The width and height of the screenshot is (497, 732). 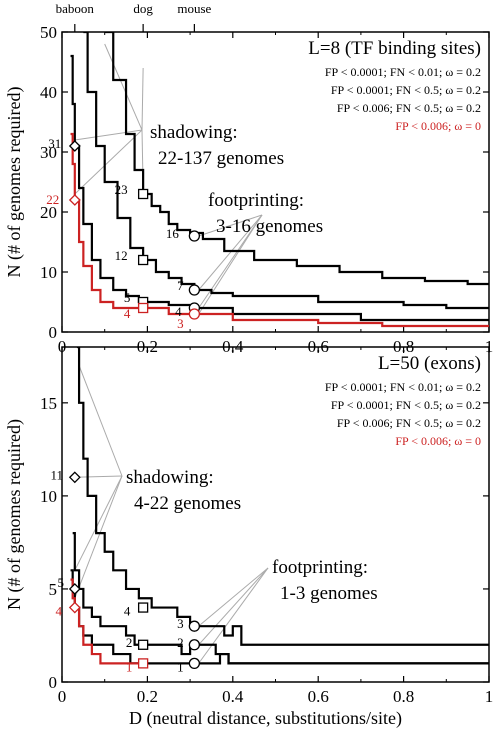 What do you see at coordinates (14, 514) in the screenshot?
I see `panel2-y-axis-label: N (# of genomes required)` at bounding box center [14, 514].